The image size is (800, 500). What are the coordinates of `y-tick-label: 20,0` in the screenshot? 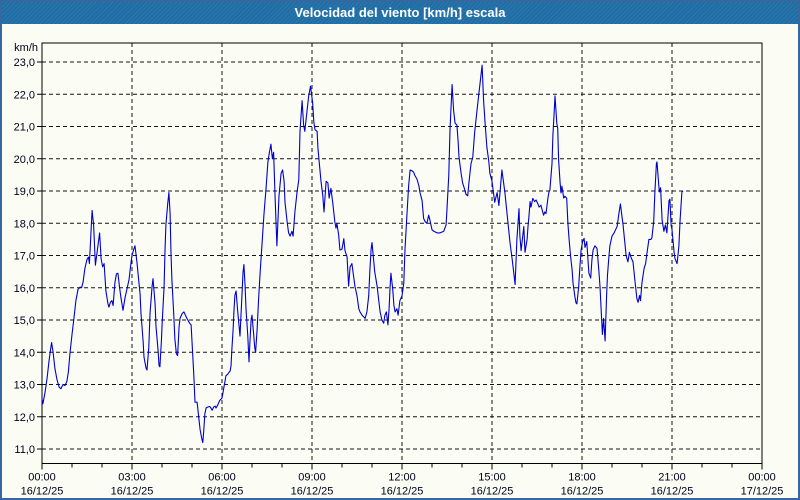 It's located at (24, 160).